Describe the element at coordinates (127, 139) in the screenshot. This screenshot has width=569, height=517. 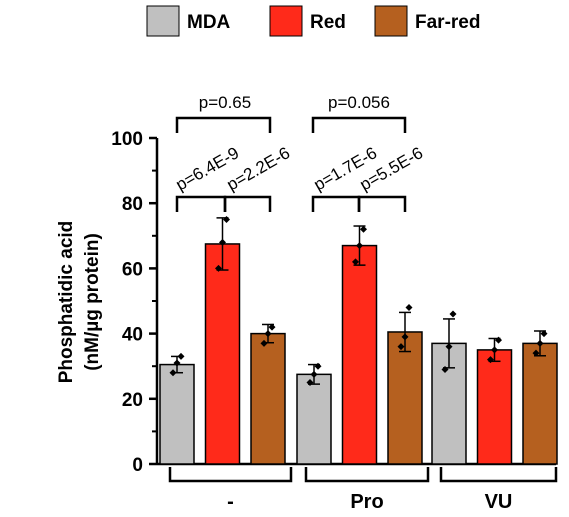
I see `y-tick-label-5: 100` at that location.